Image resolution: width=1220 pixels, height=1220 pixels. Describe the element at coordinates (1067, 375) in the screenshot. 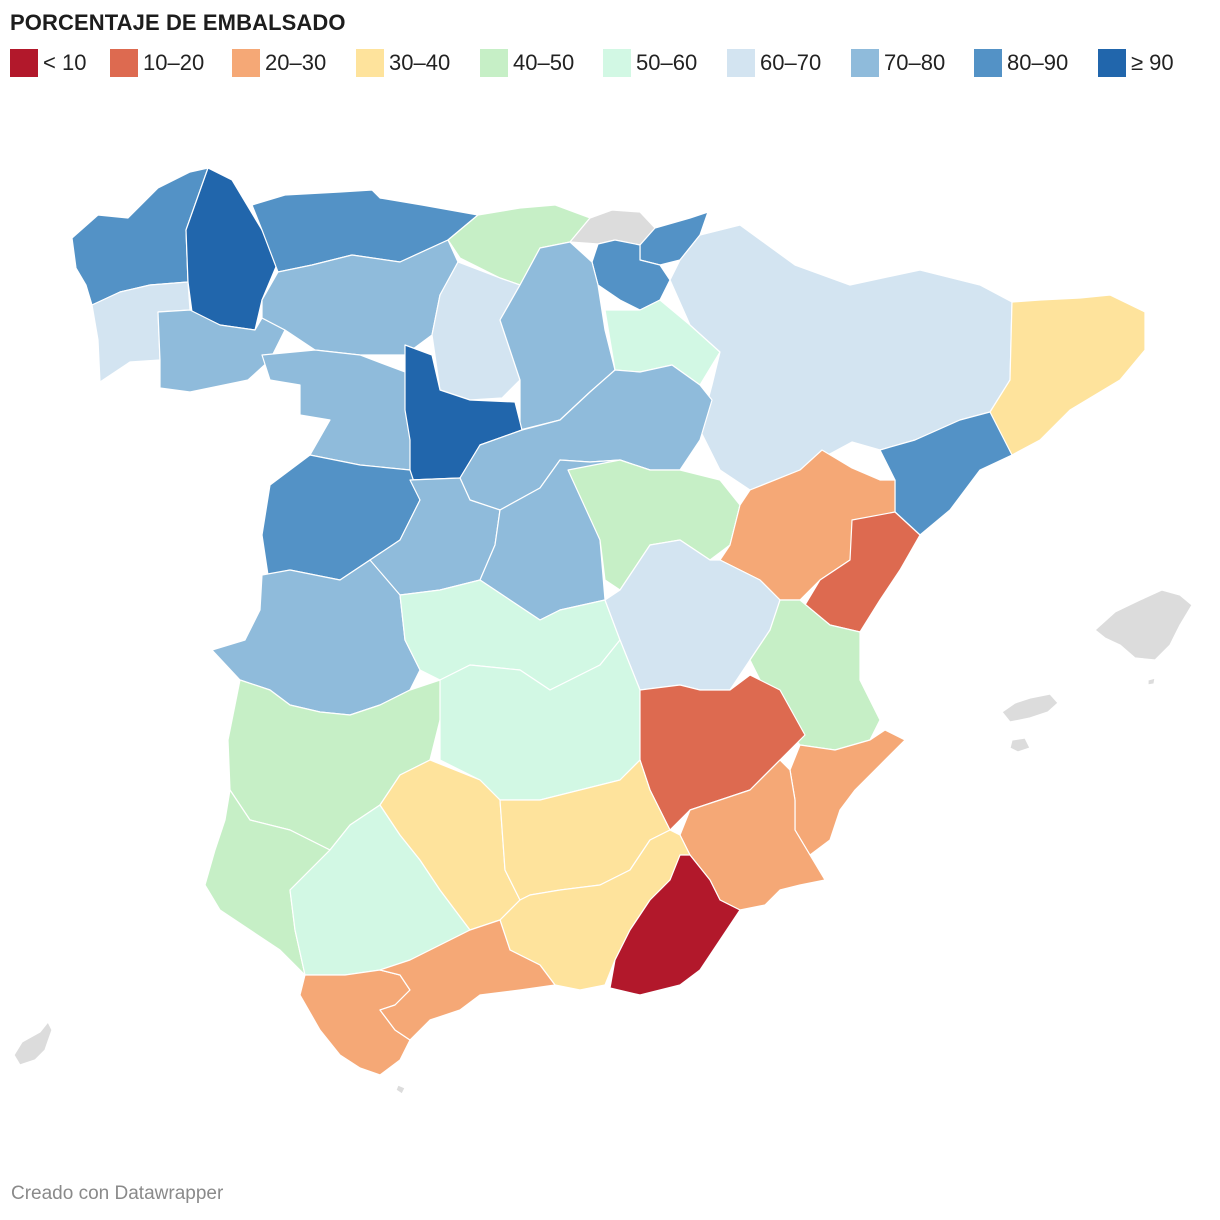

I see `region-catalunya` at that location.